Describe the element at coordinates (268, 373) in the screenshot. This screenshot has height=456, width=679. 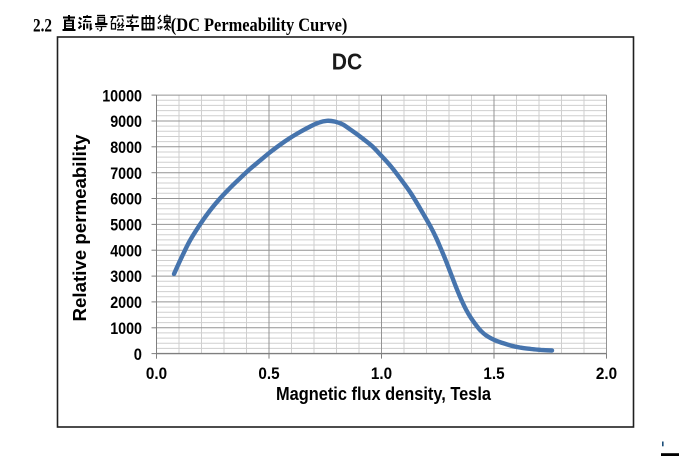
I see `svg-text: 0.5` at that location.